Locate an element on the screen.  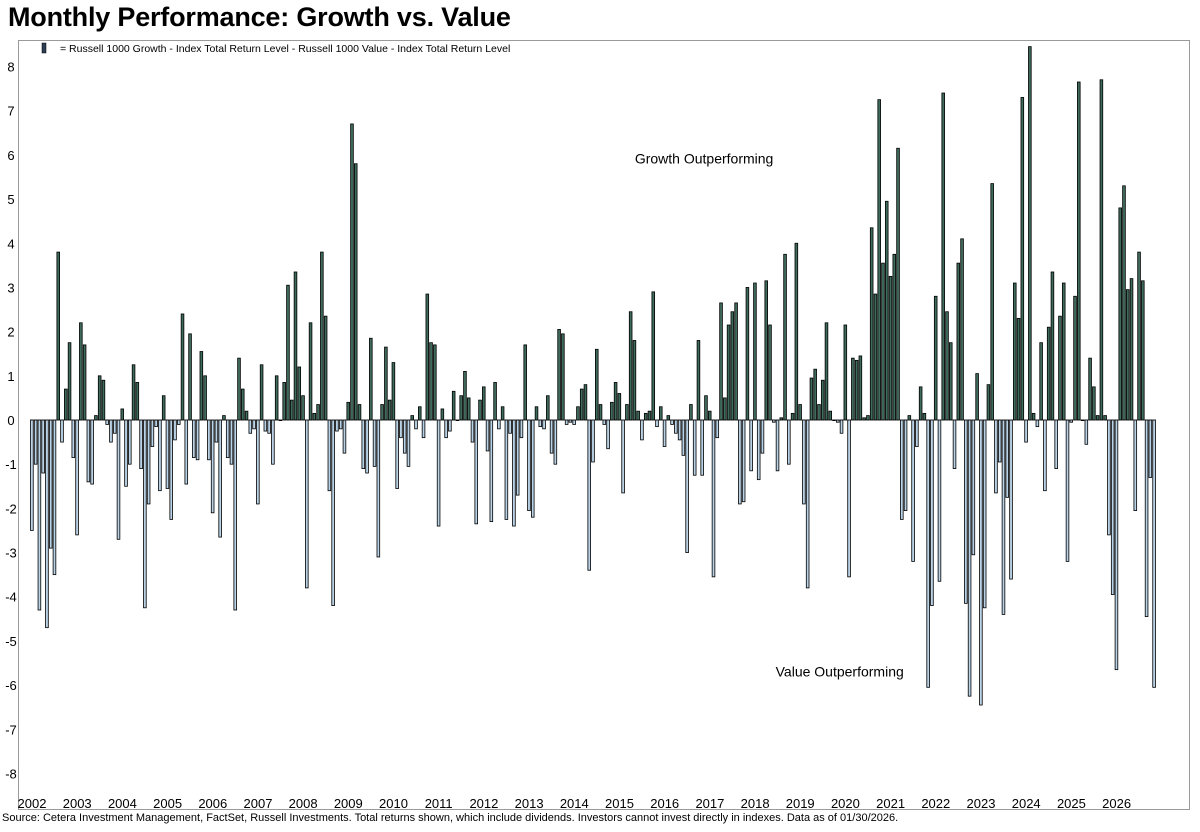
y-tick-label: 5 is located at coordinates (10, 199).